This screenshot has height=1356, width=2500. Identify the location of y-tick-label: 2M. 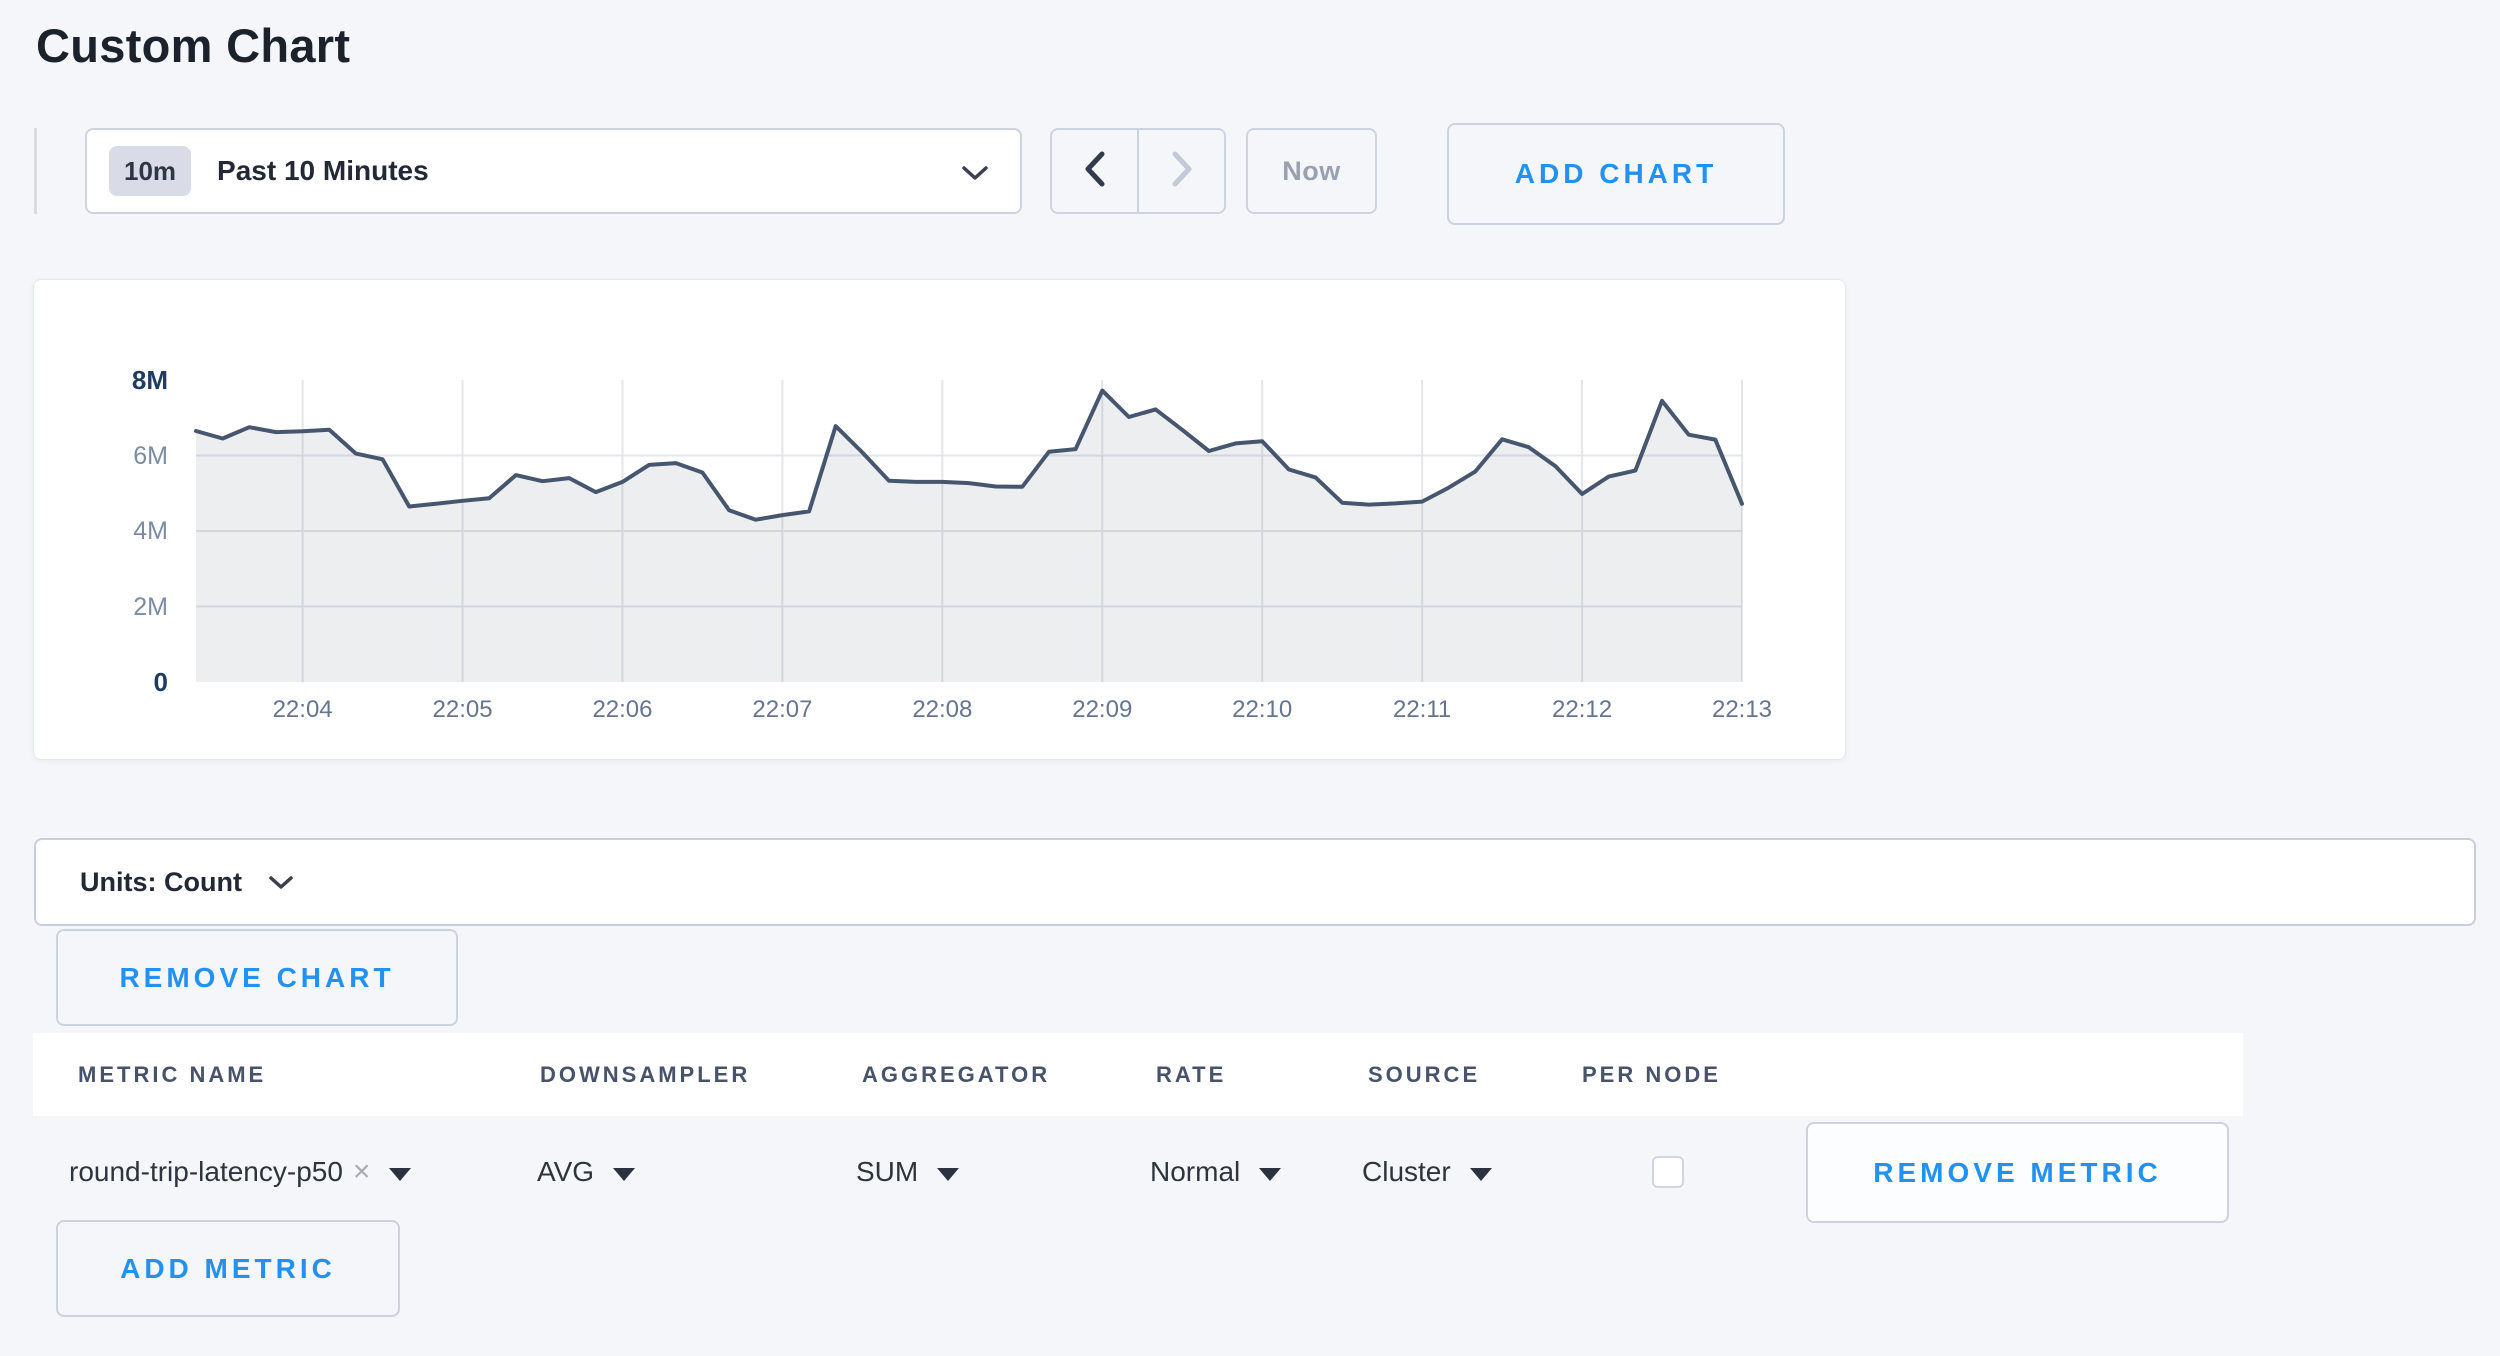
(150, 606).